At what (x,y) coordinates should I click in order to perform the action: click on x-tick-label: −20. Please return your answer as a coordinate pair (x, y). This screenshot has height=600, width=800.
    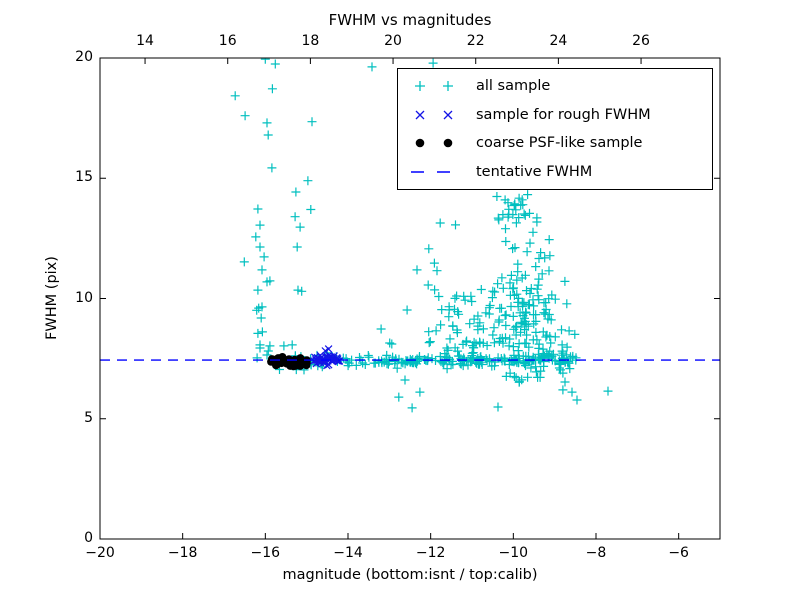
    Looking at the image, I should click on (100, 553).